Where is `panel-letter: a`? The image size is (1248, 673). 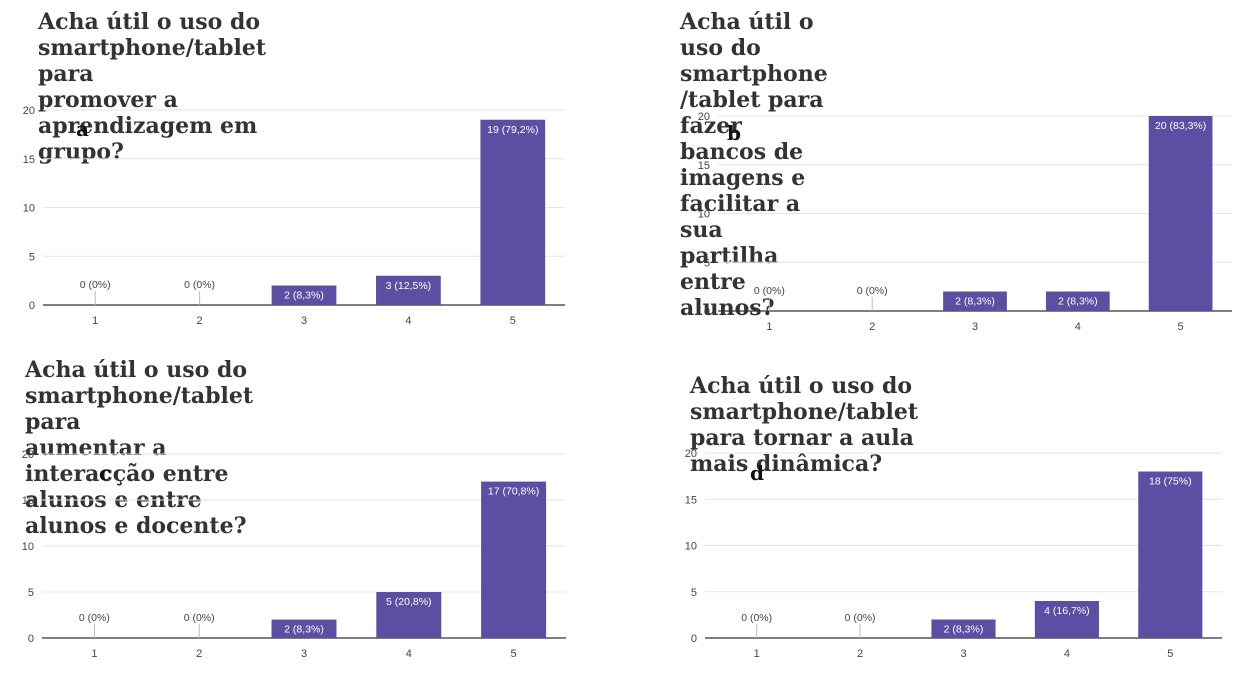
panel-letter: a is located at coordinates (82, 129).